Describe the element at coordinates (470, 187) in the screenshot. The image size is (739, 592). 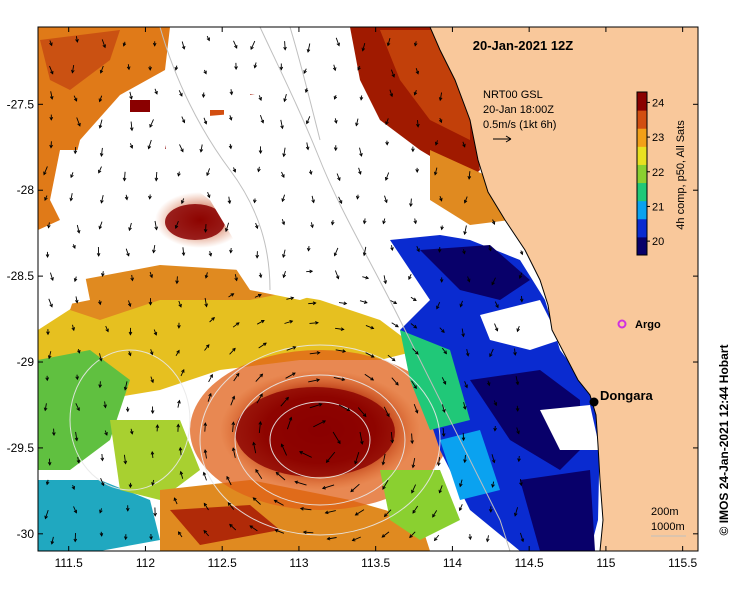
I see `sst-patch-coast-orange` at that location.